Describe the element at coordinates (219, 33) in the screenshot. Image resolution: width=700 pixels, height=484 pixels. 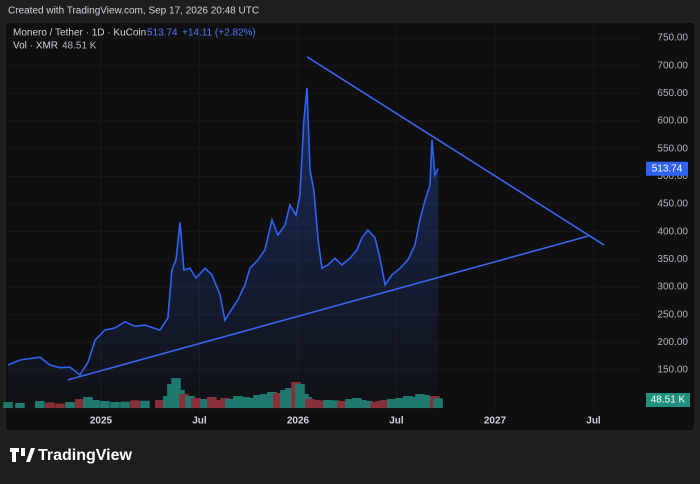
I see `change: +14.11 (+2.82%)` at that location.